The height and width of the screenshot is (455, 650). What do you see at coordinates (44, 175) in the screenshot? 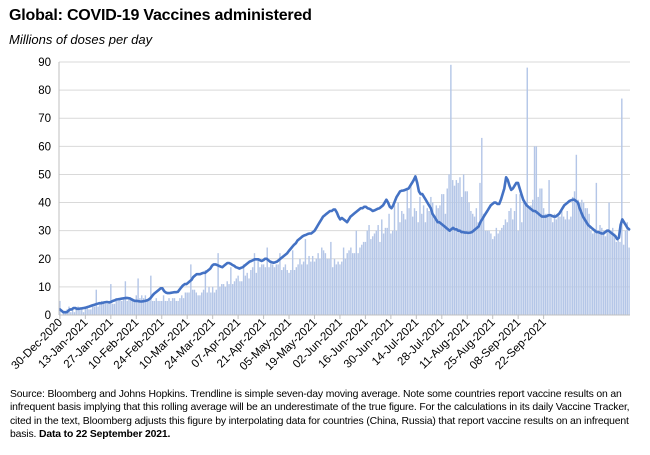
I see `y-tick-label: 50` at bounding box center [44, 175].